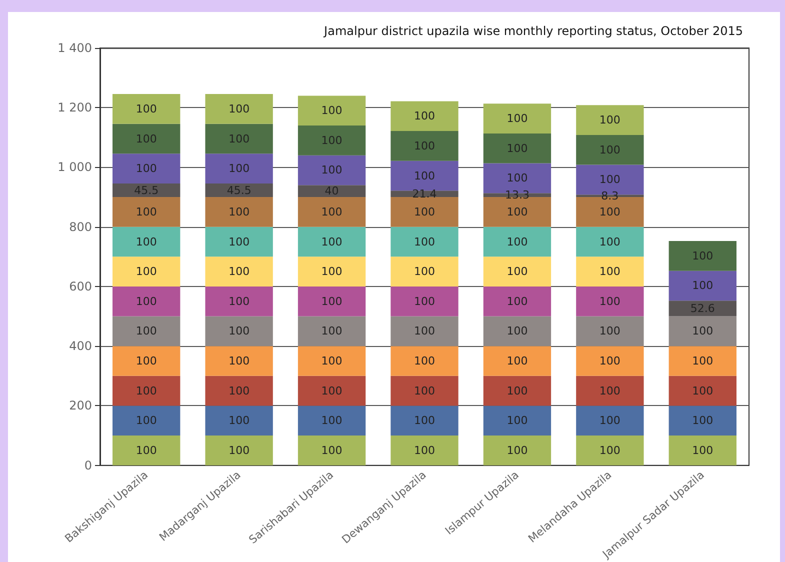 Image resolution: width=785 pixels, height=562 pixels. Describe the element at coordinates (75, 167) in the screenshot. I see `y-tick-label: 1 000` at that location.